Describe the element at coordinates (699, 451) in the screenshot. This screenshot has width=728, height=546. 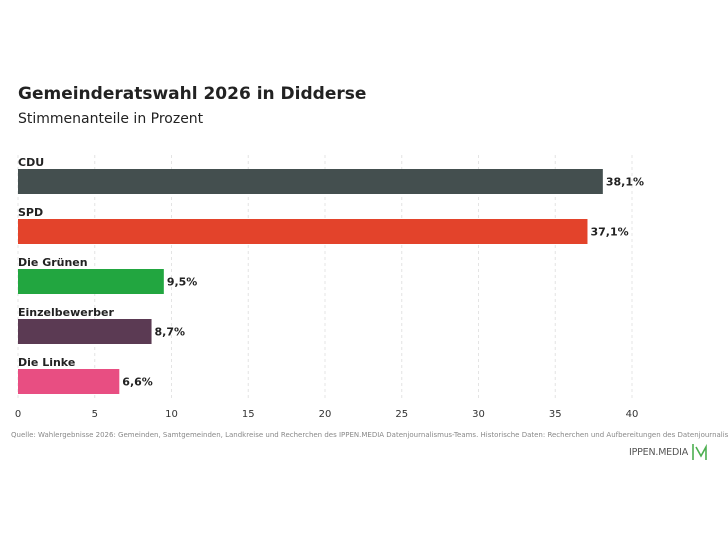
I see `logo-m-icon` at that location.